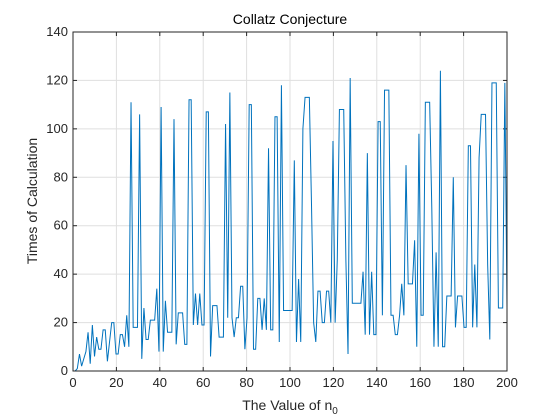 The width and height of the screenshot is (560, 420). Describe the element at coordinates (287, 405) in the screenshot. I see `x-axis-label-main: The Value of n` at that location.